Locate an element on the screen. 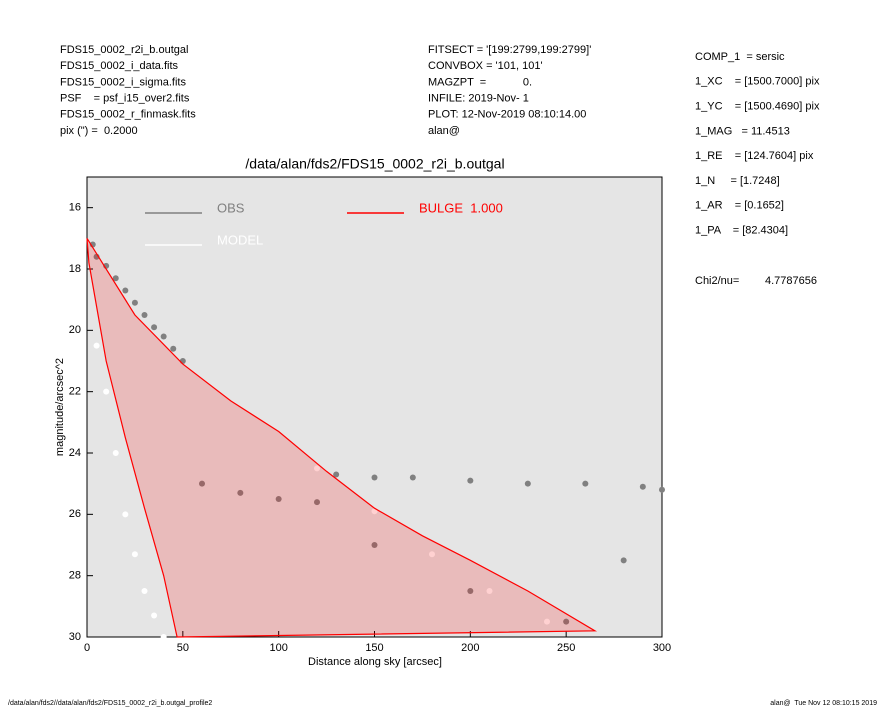 Image resolution: width=885 pixels, height=708 pixels. header-left-line: FDS15_0002_i_data.fits is located at coordinates (119, 66).